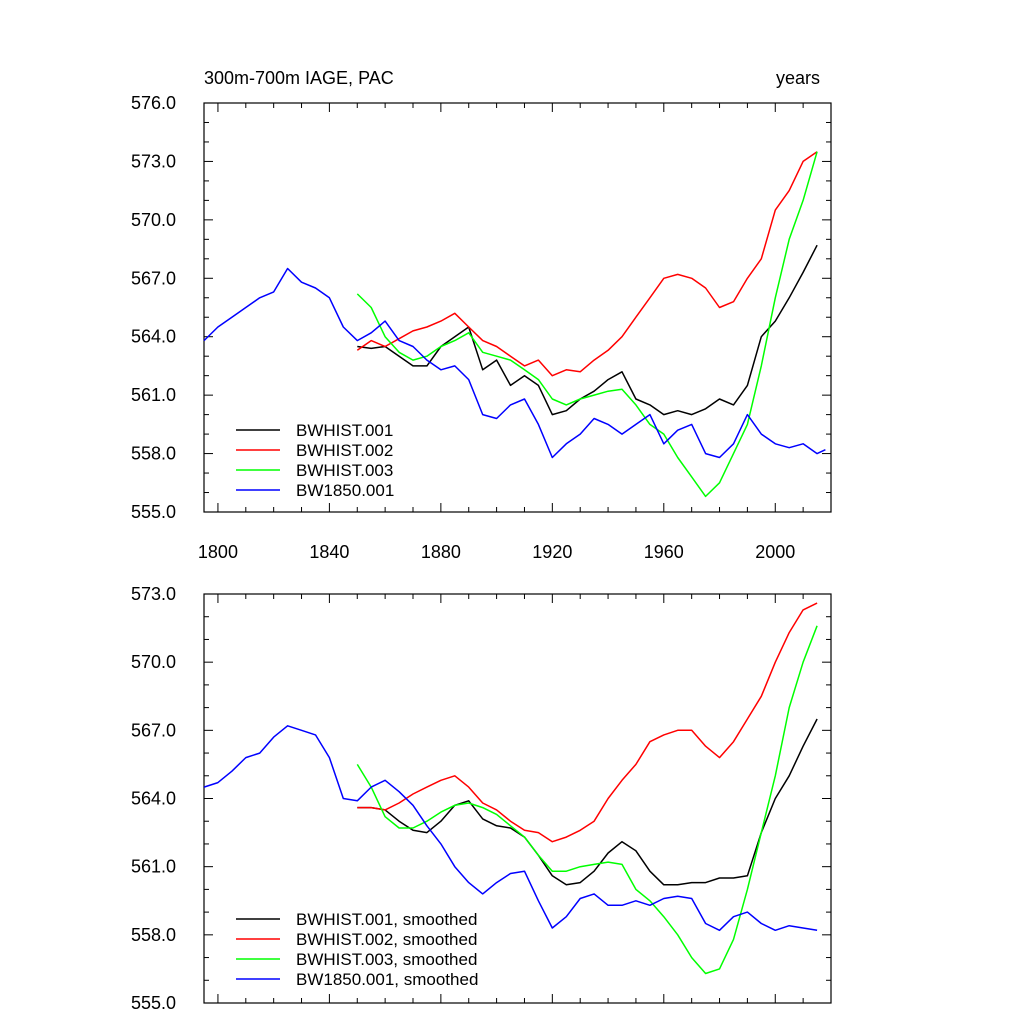  What do you see at coordinates (344, 470) in the screenshot?
I see `legend-label-bwhist-003: BWHIST.003` at bounding box center [344, 470].